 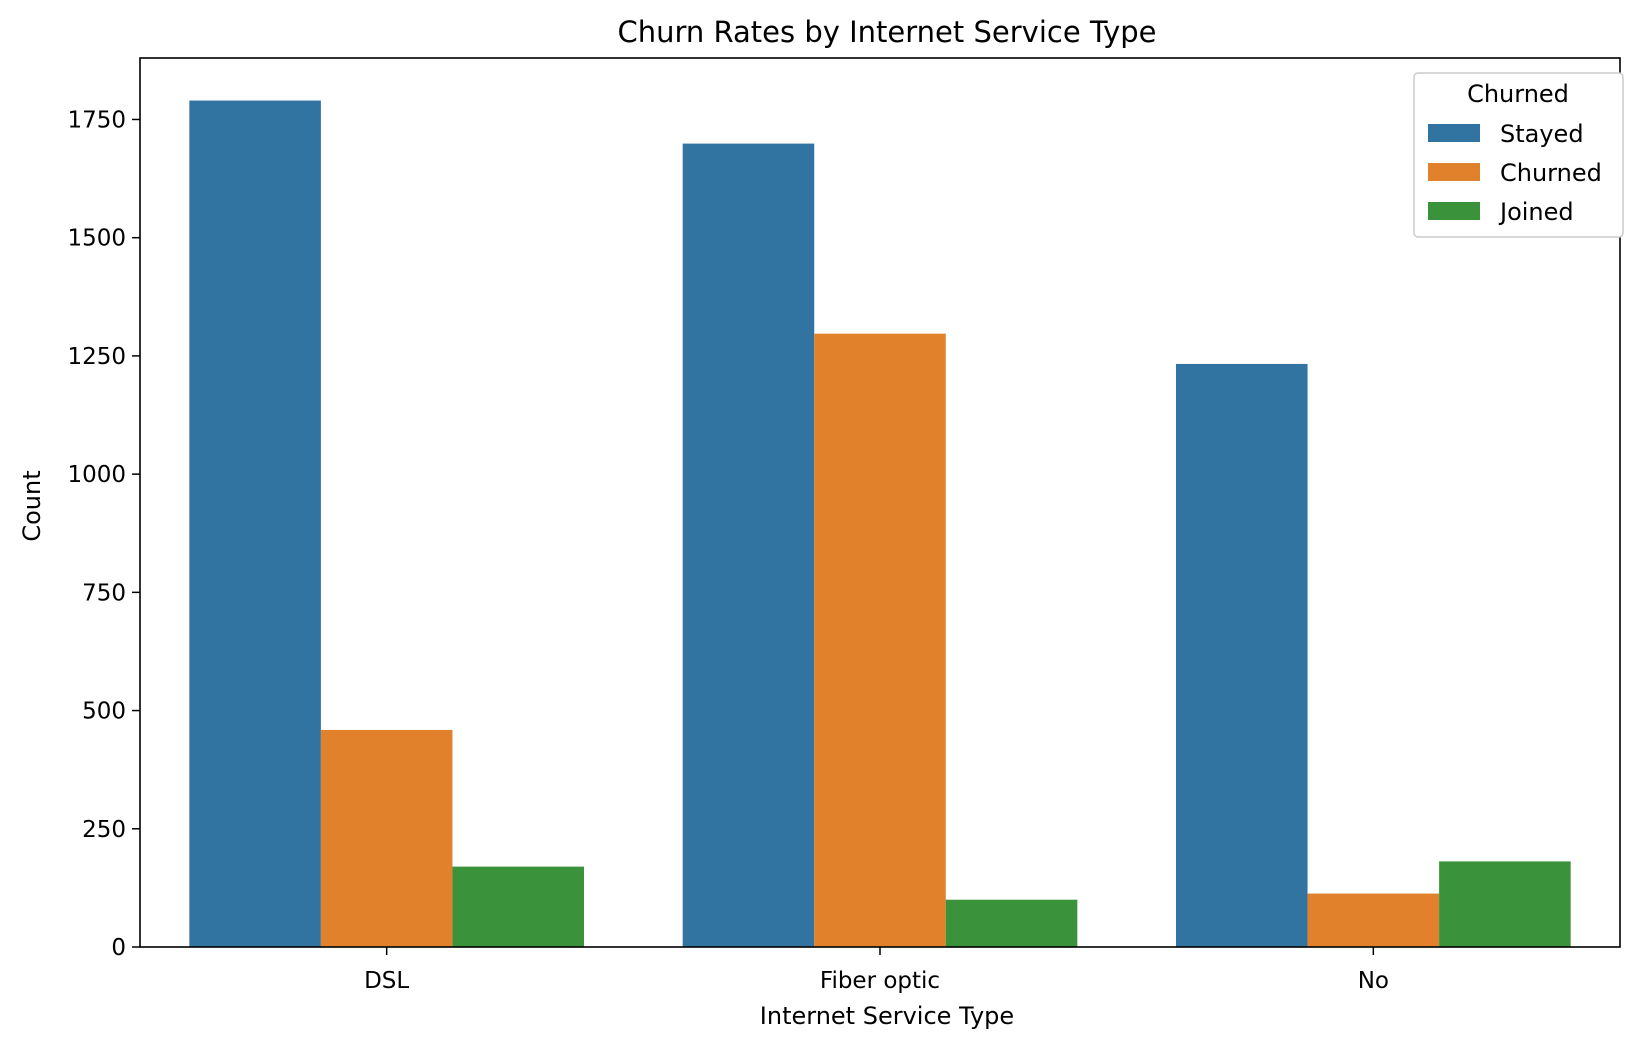 I want to click on bar-churned-no, so click(x=1373, y=920).